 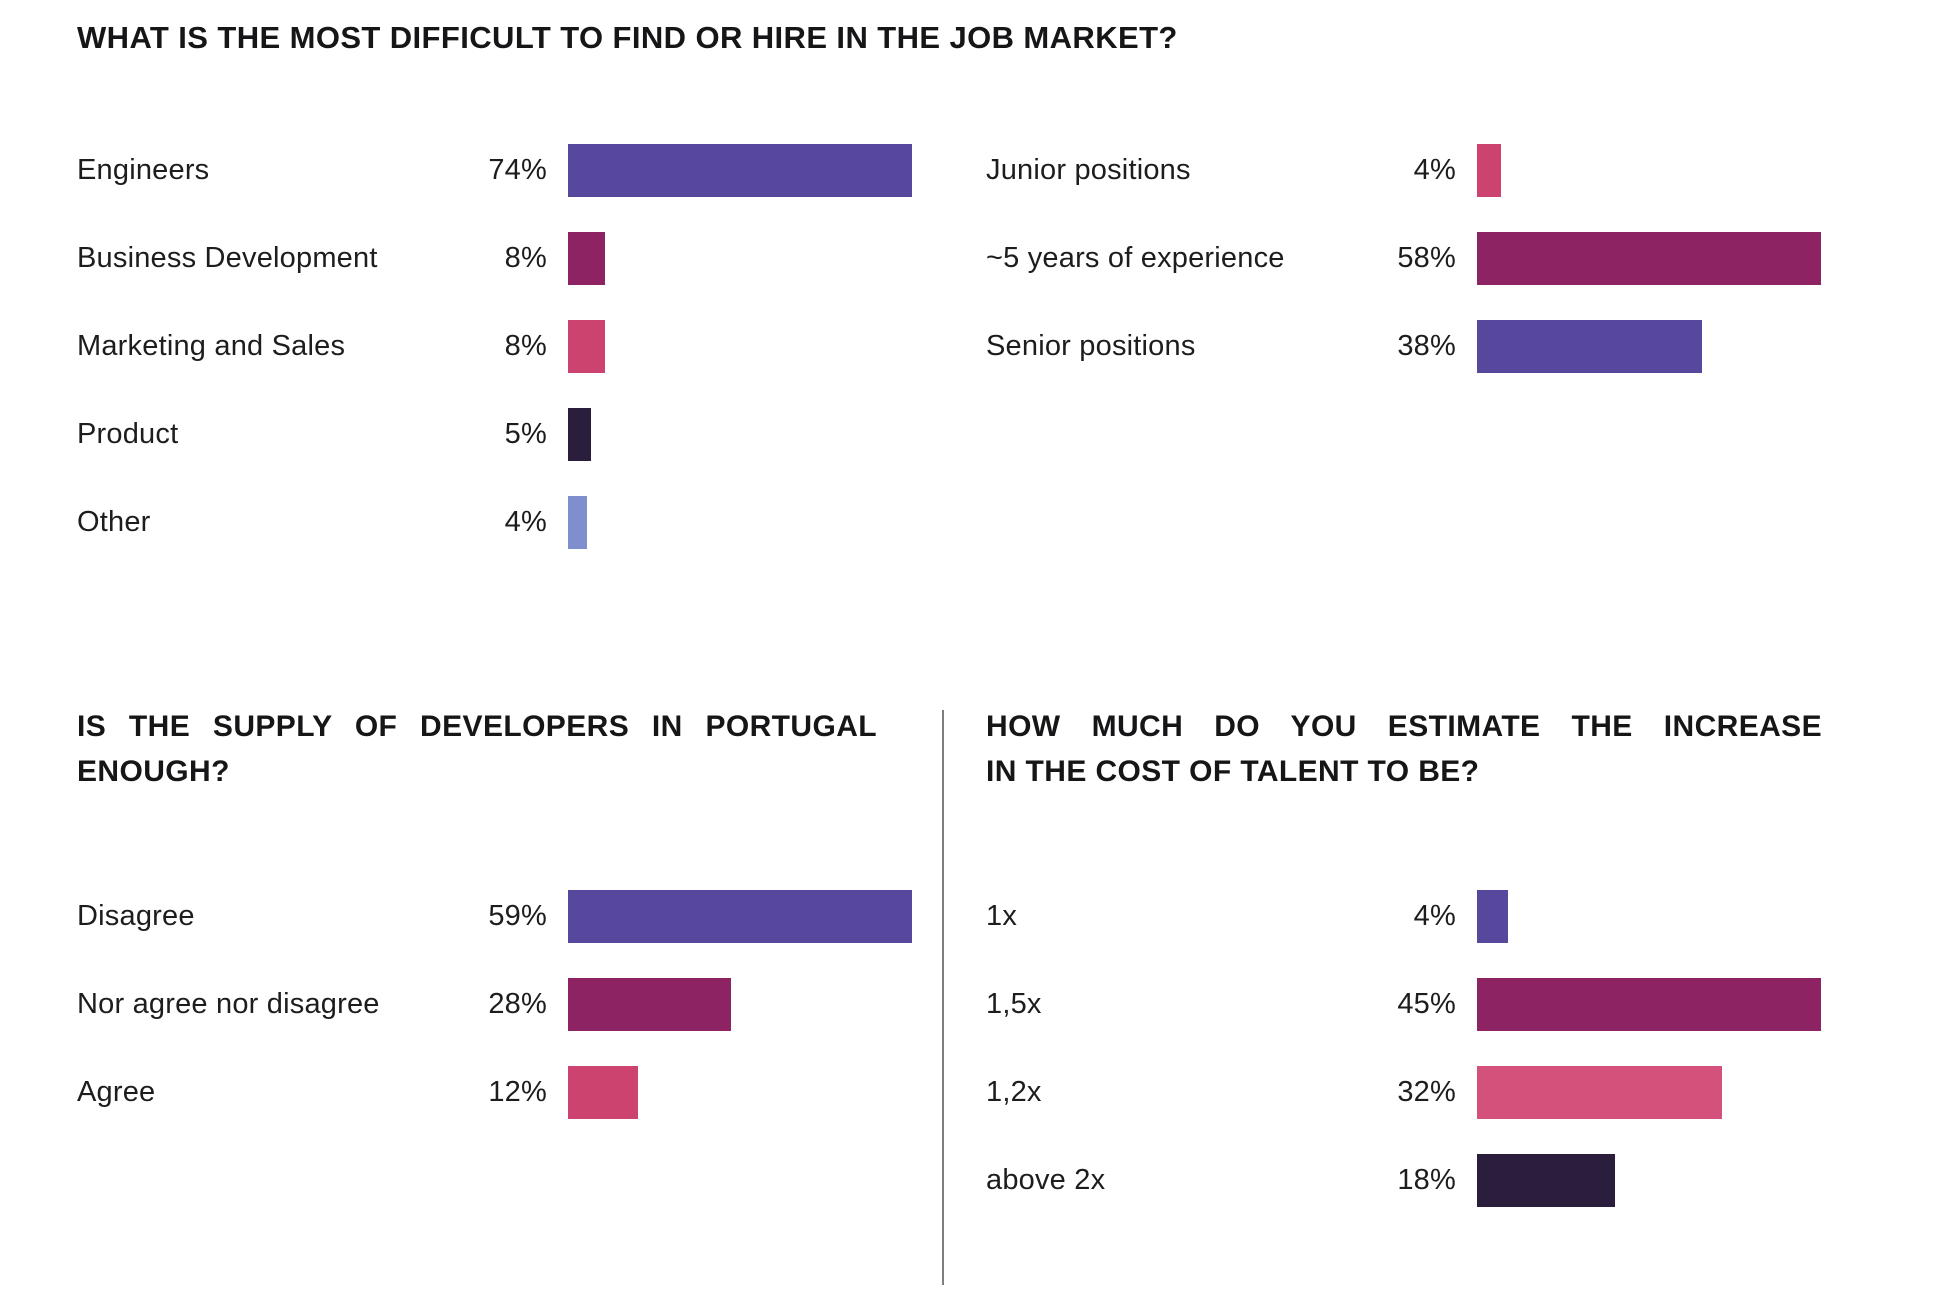 I want to click on row-value: 32%, so click(x=1426, y=1091).